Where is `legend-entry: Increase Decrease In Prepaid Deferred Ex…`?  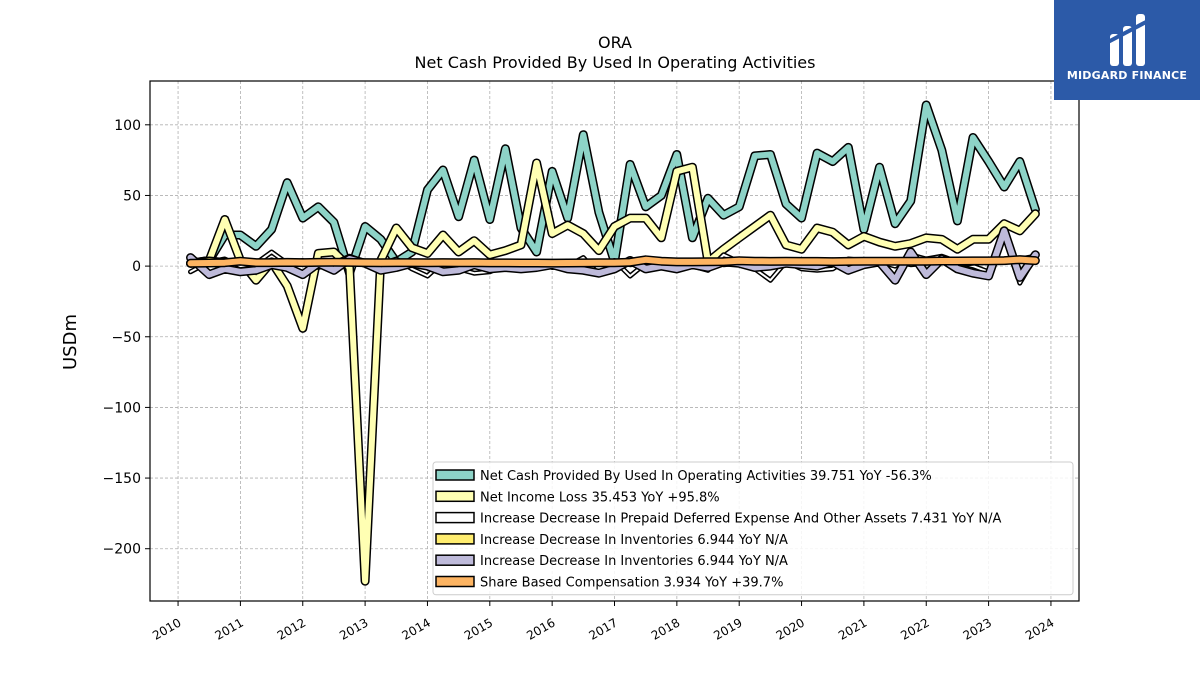 legend-entry: Increase Decrease In Prepaid Deferred Ex… is located at coordinates (718, 519).